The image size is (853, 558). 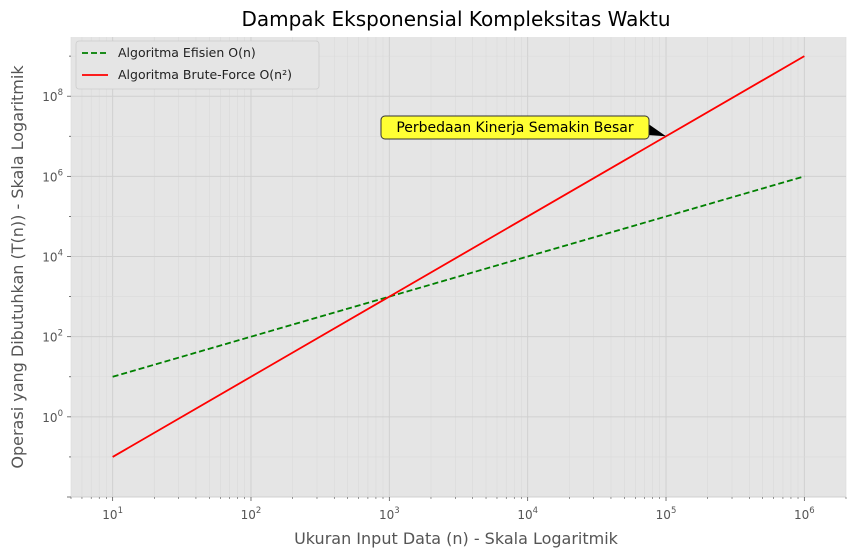 What do you see at coordinates (52, 417) in the screenshot?
I see `y-tick-label: 10⁰` at bounding box center [52, 417].